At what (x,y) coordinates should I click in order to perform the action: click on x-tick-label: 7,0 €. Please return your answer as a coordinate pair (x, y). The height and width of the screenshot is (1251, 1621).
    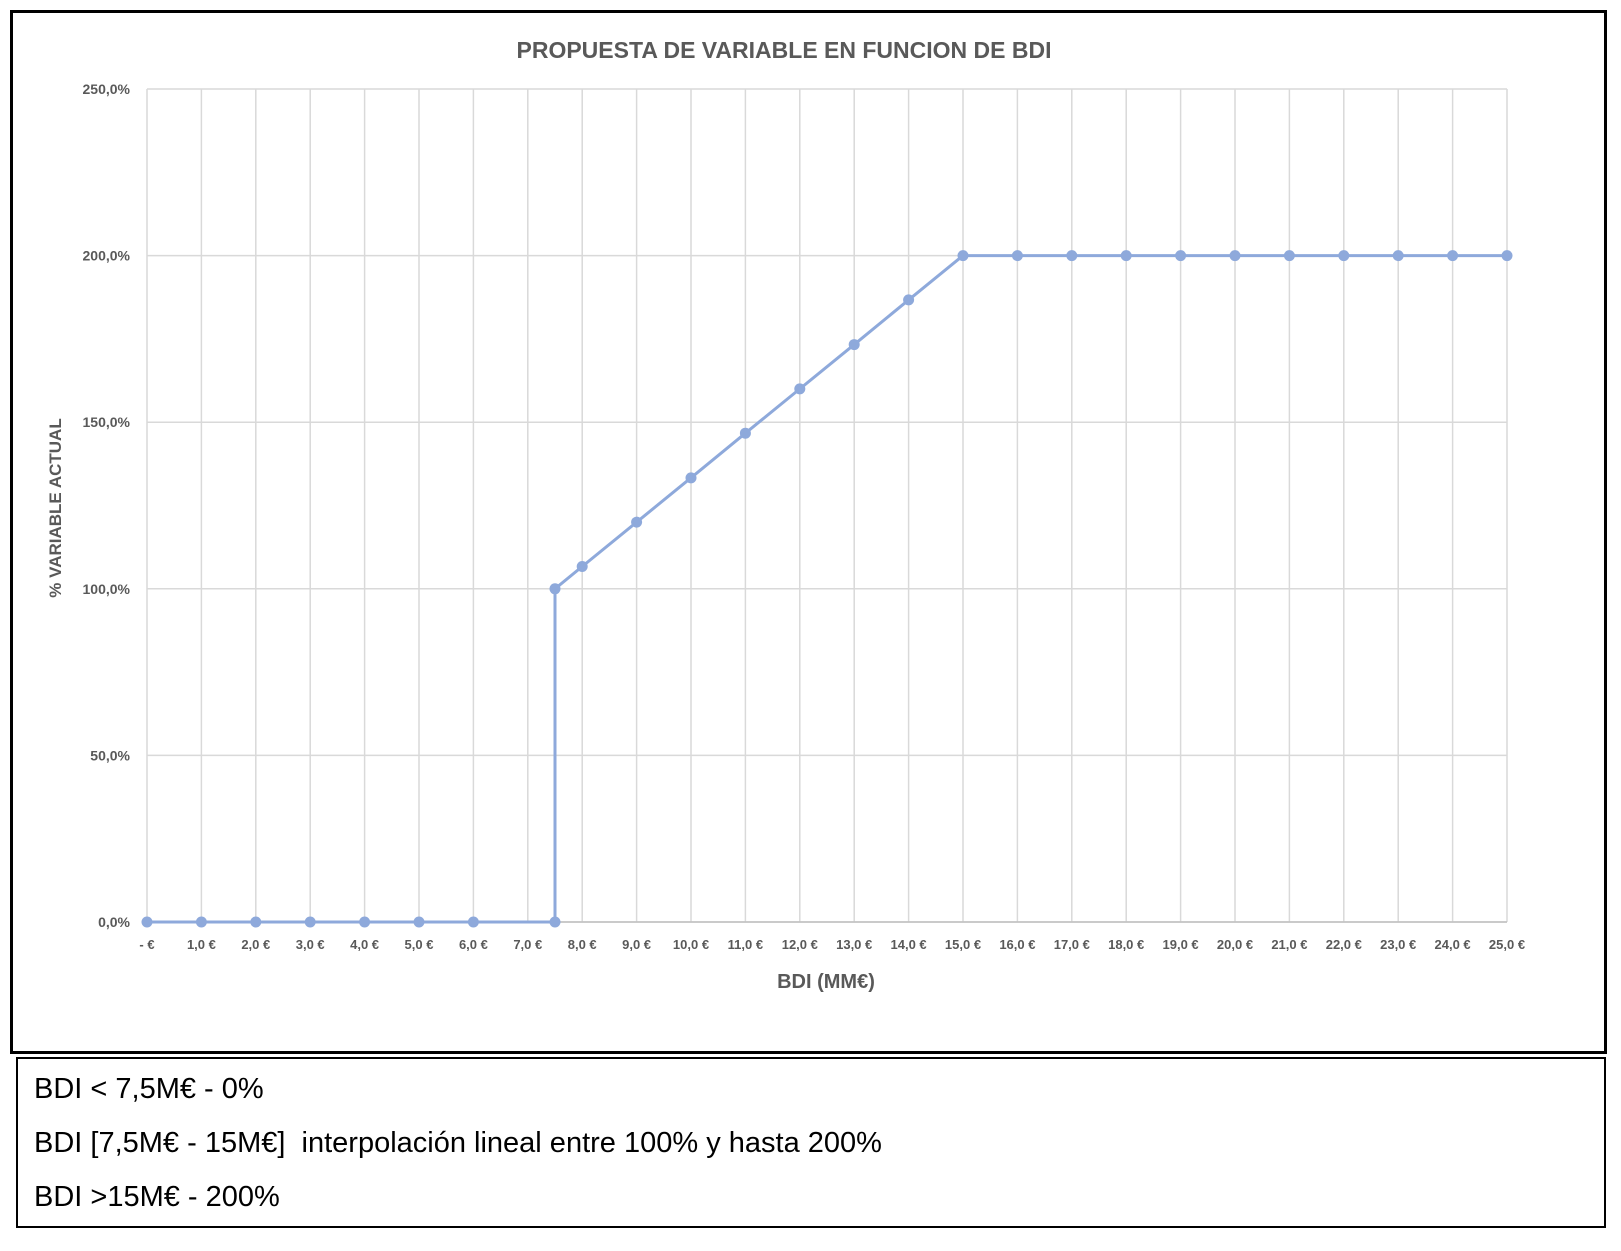
    Looking at the image, I should click on (527, 944).